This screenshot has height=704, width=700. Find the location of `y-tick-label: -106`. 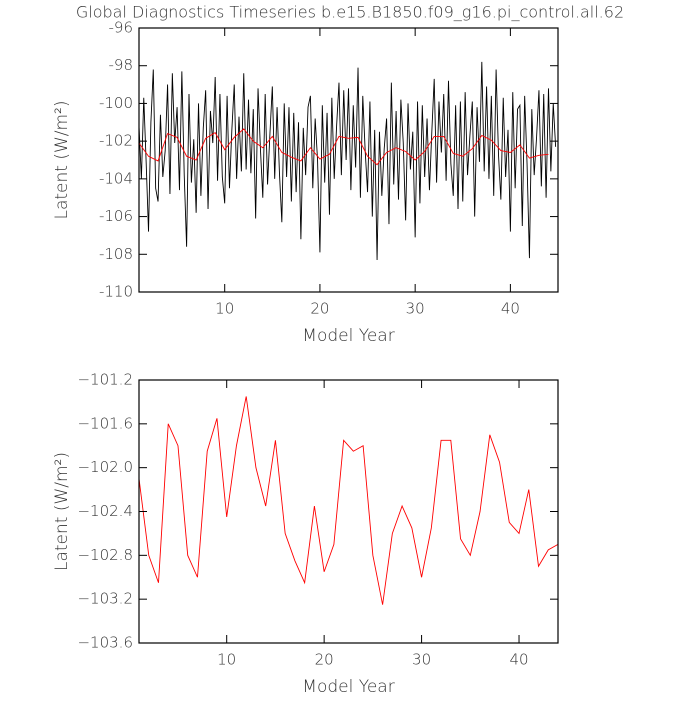

y-tick-label: -106 is located at coordinates (116, 216).